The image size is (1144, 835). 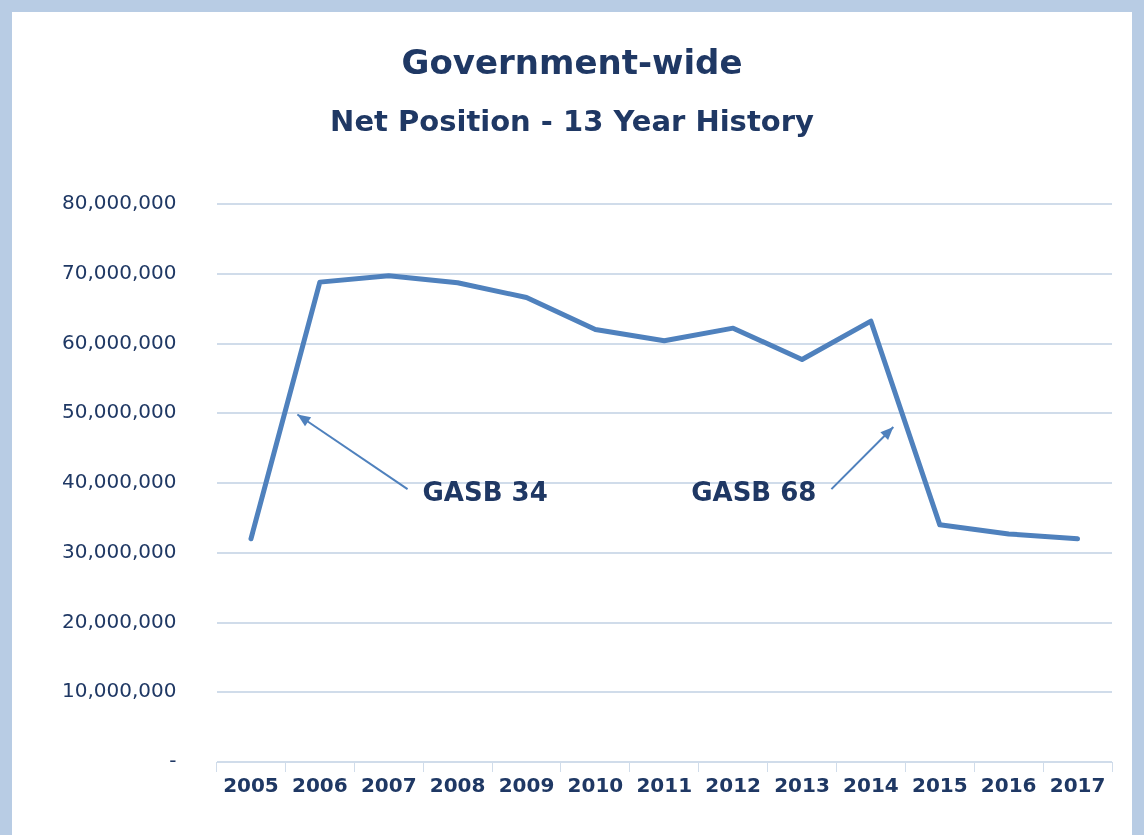 I want to click on x-tick-label: 2012, so click(x=733, y=785).